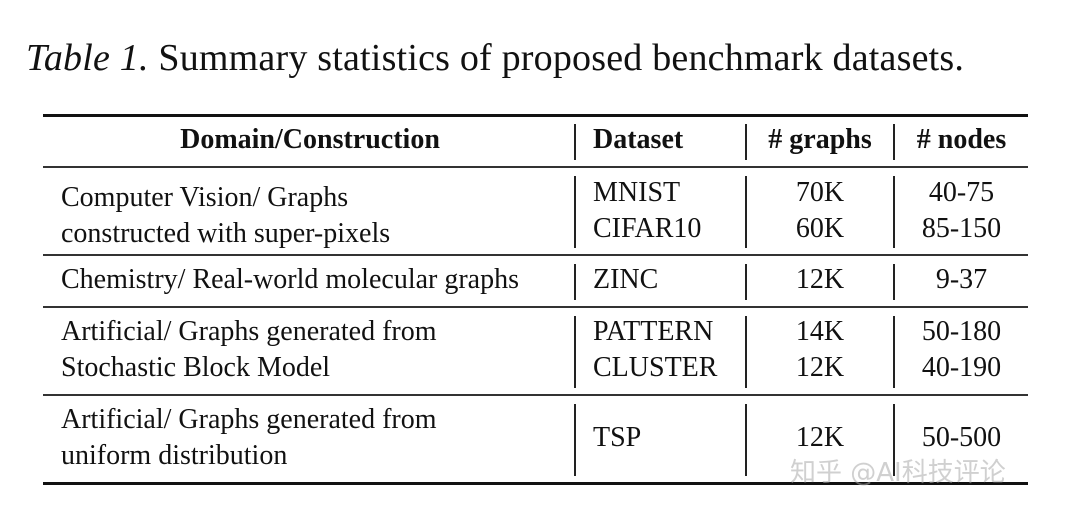 The width and height of the screenshot is (1080, 518). I want to click on table-bottom-rule, so click(535, 483).